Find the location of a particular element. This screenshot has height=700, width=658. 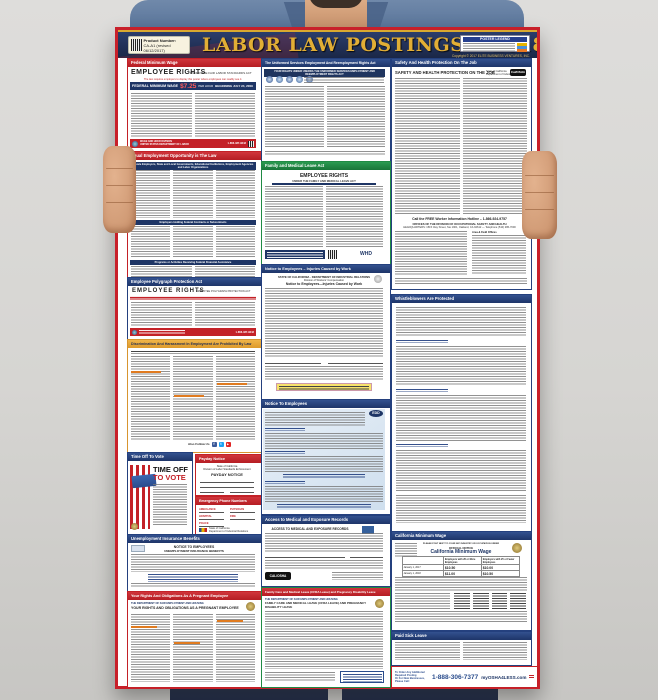

injuries-body is located at coordinates (324, 323).